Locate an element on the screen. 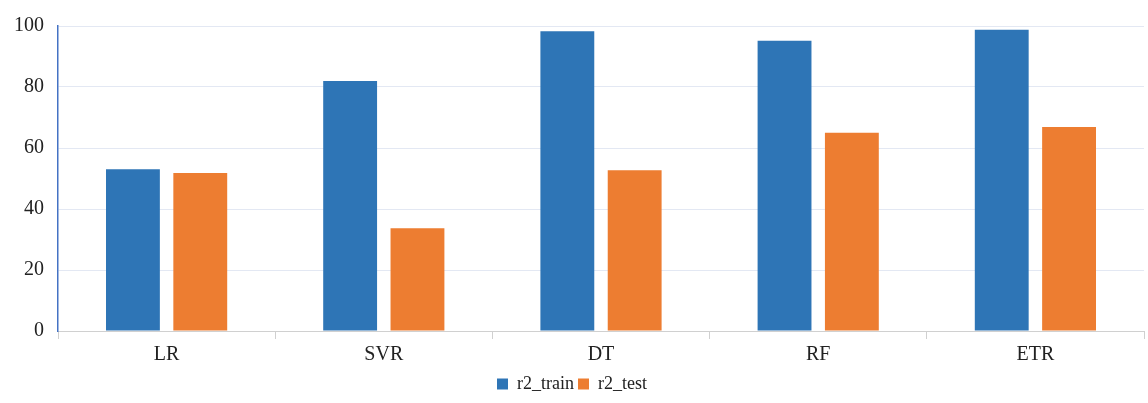 Image resolution: width=1148 pixels, height=403 pixels. y-tick-label: 40 is located at coordinates (34, 207).